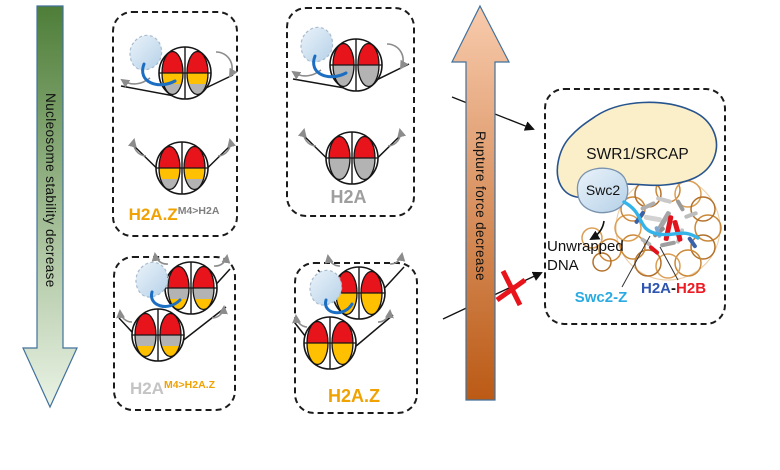 Image resolution: width=780 pixels, height=470 pixels. What do you see at coordinates (343, 339) in the screenshot?
I see `cartoon-h2az-bottom` at bounding box center [343, 339].